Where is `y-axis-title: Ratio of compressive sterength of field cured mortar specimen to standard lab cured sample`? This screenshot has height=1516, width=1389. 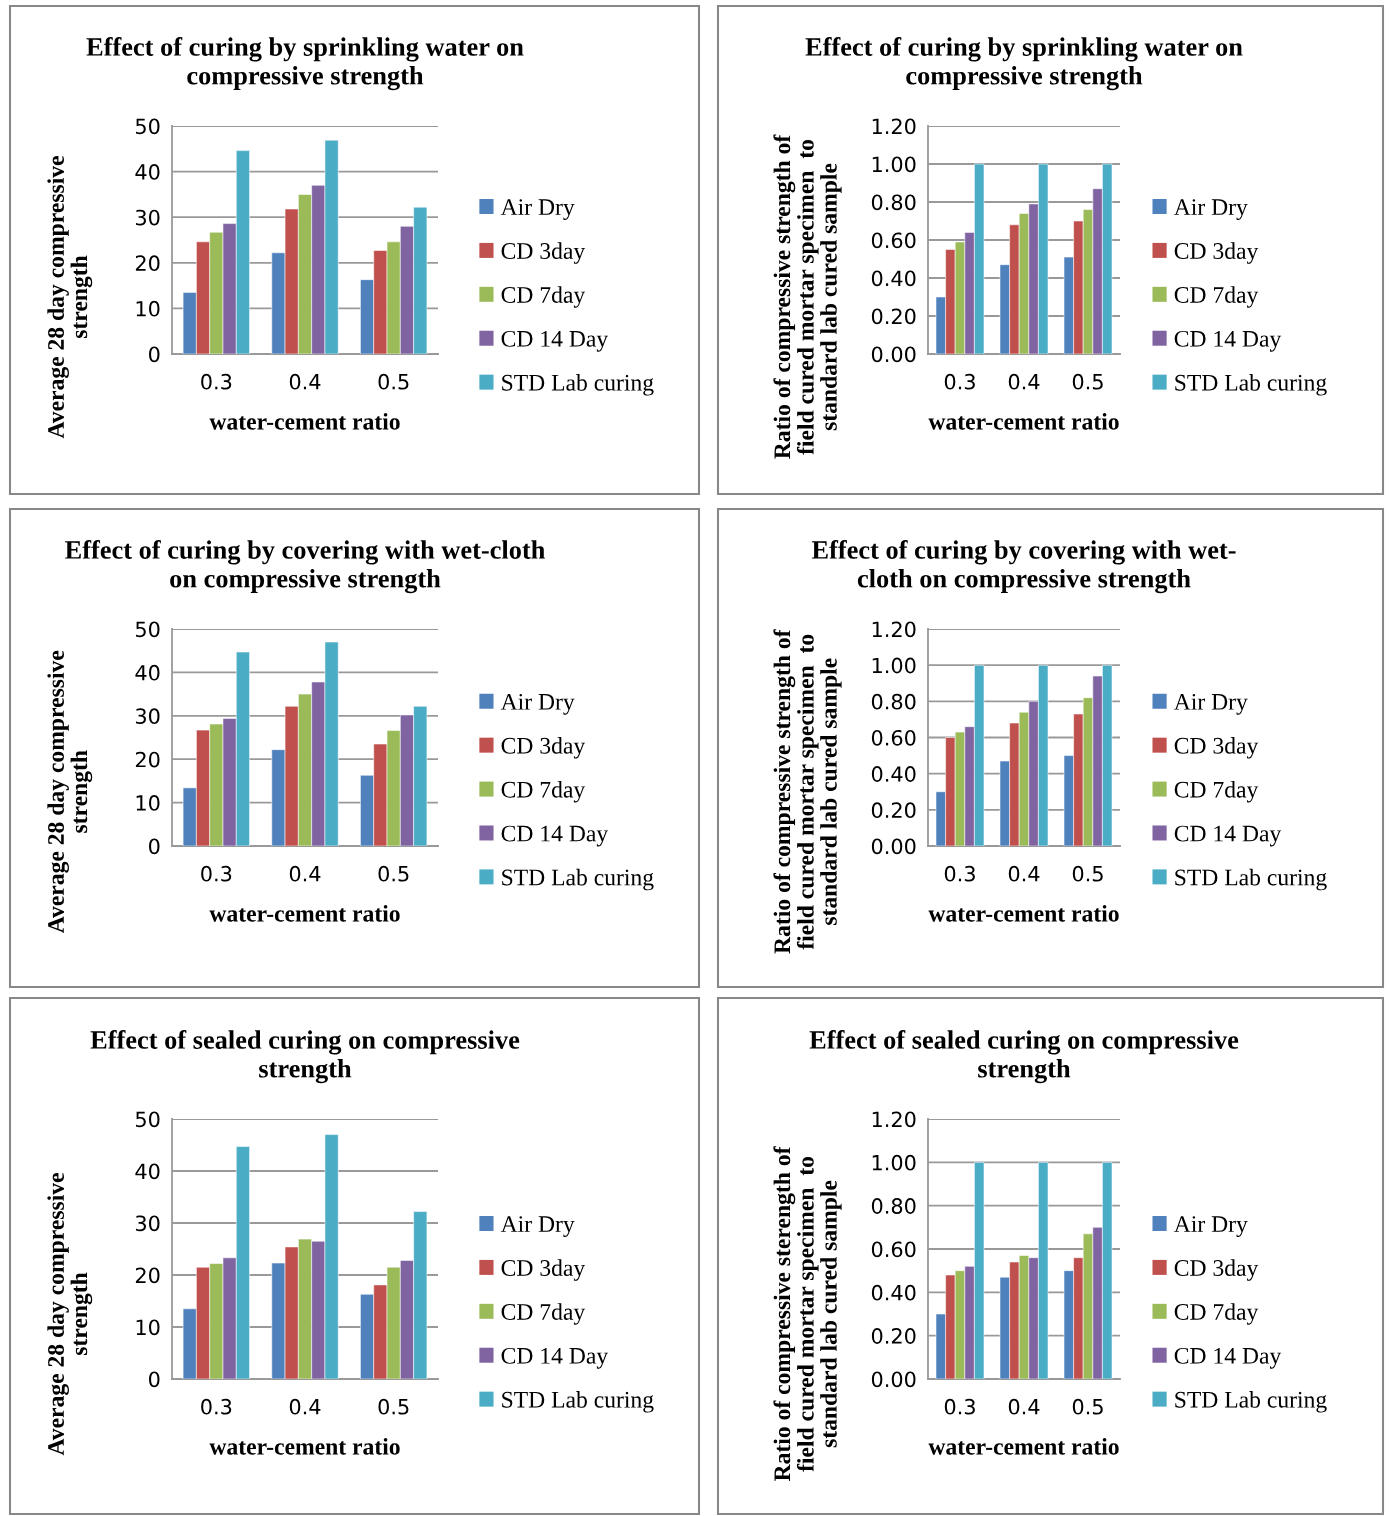 y-axis-title: Ratio of compressive sterength of field cured mortar specimen to standard lab cured sample is located at coordinates (807, 1314).